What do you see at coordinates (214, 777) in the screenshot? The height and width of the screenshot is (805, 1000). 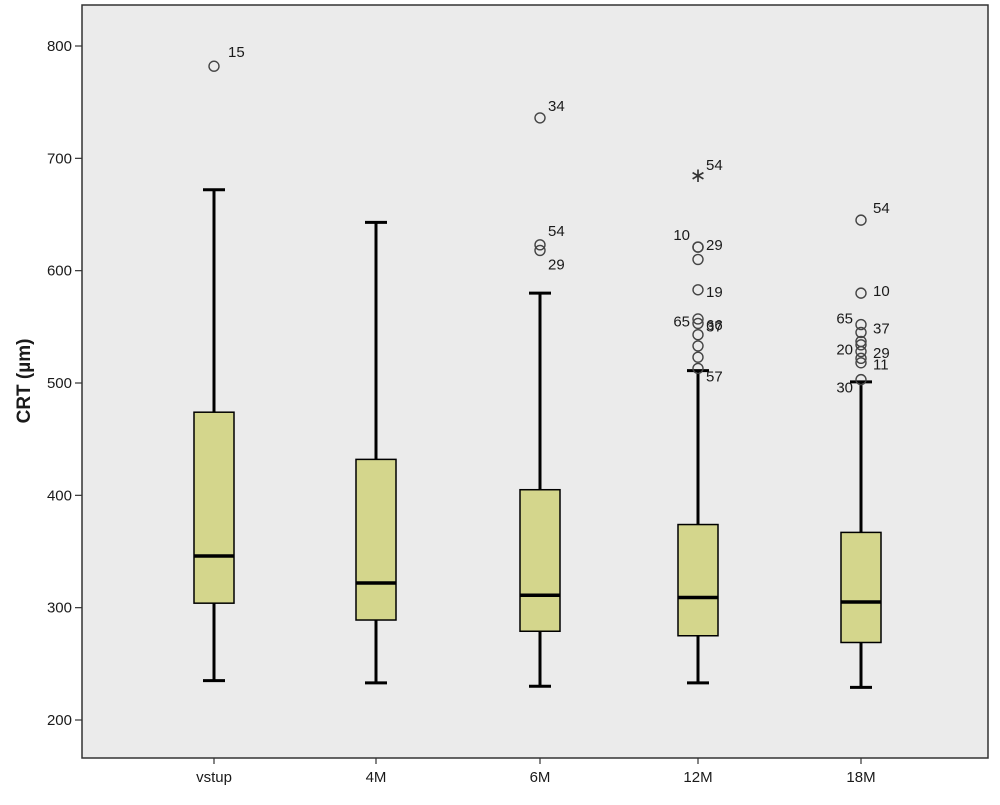 I see `x-tick-label: vstup` at bounding box center [214, 777].